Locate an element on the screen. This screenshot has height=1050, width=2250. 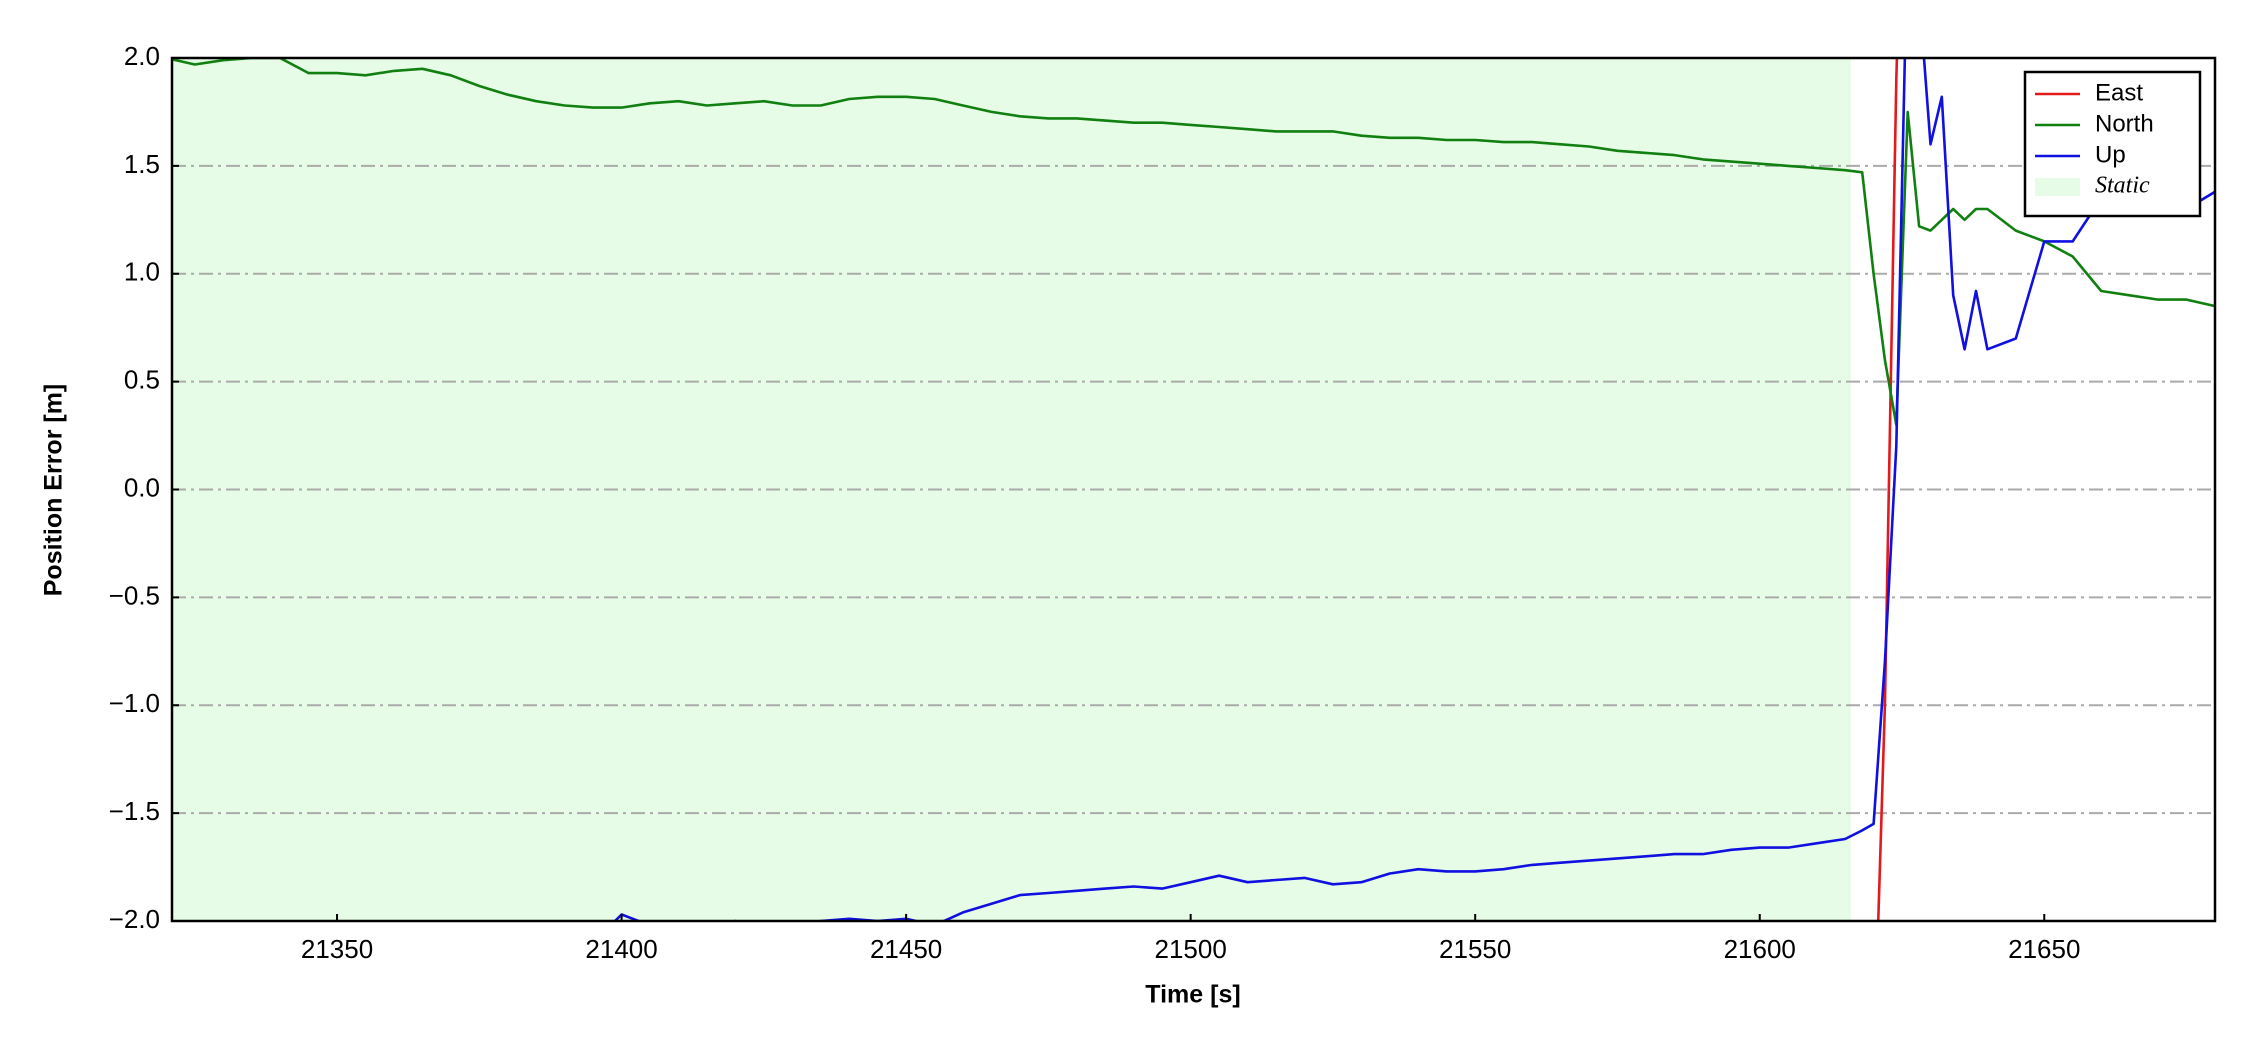
legend-label: Static is located at coordinates (2122, 186).